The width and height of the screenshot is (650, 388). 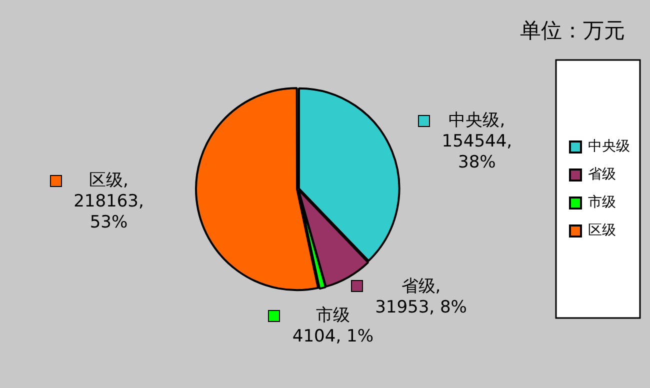 I want to click on data-label: 中央级, 154544, 38%, so click(x=477, y=141).